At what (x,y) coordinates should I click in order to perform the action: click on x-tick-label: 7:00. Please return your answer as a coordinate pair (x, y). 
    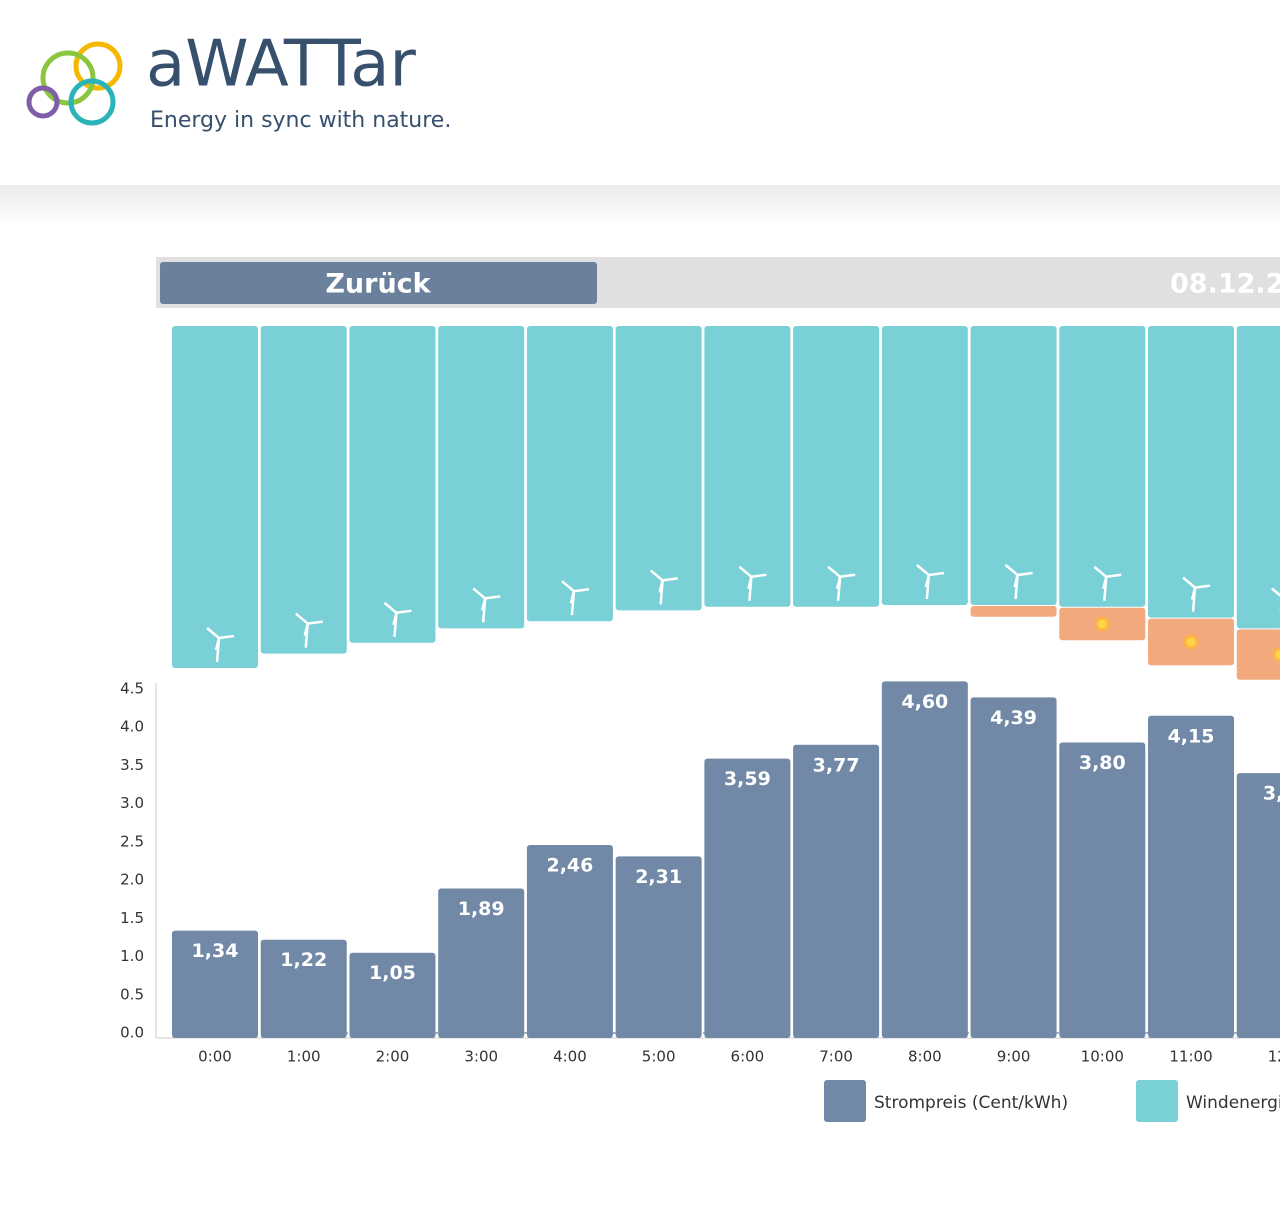
    Looking at the image, I should click on (836, 1057).